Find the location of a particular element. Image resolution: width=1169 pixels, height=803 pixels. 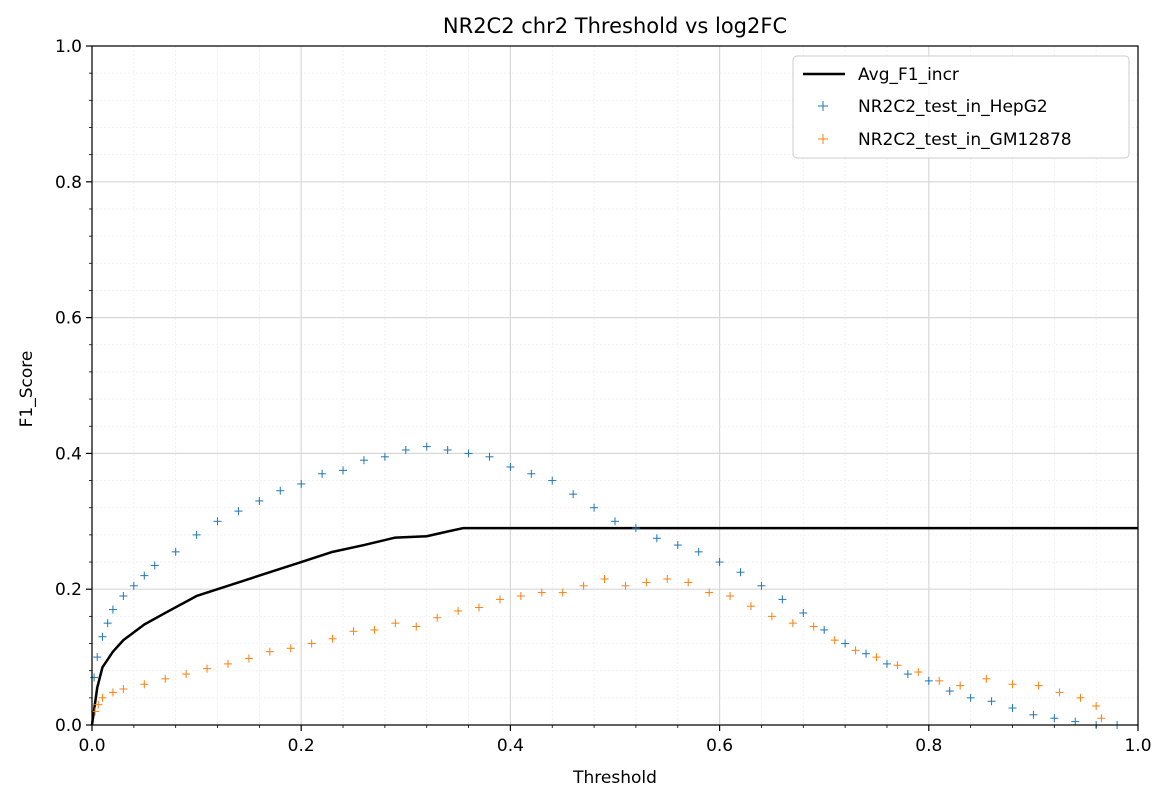

x-tick-label: 0.2 is located at coordinates (301, 746).